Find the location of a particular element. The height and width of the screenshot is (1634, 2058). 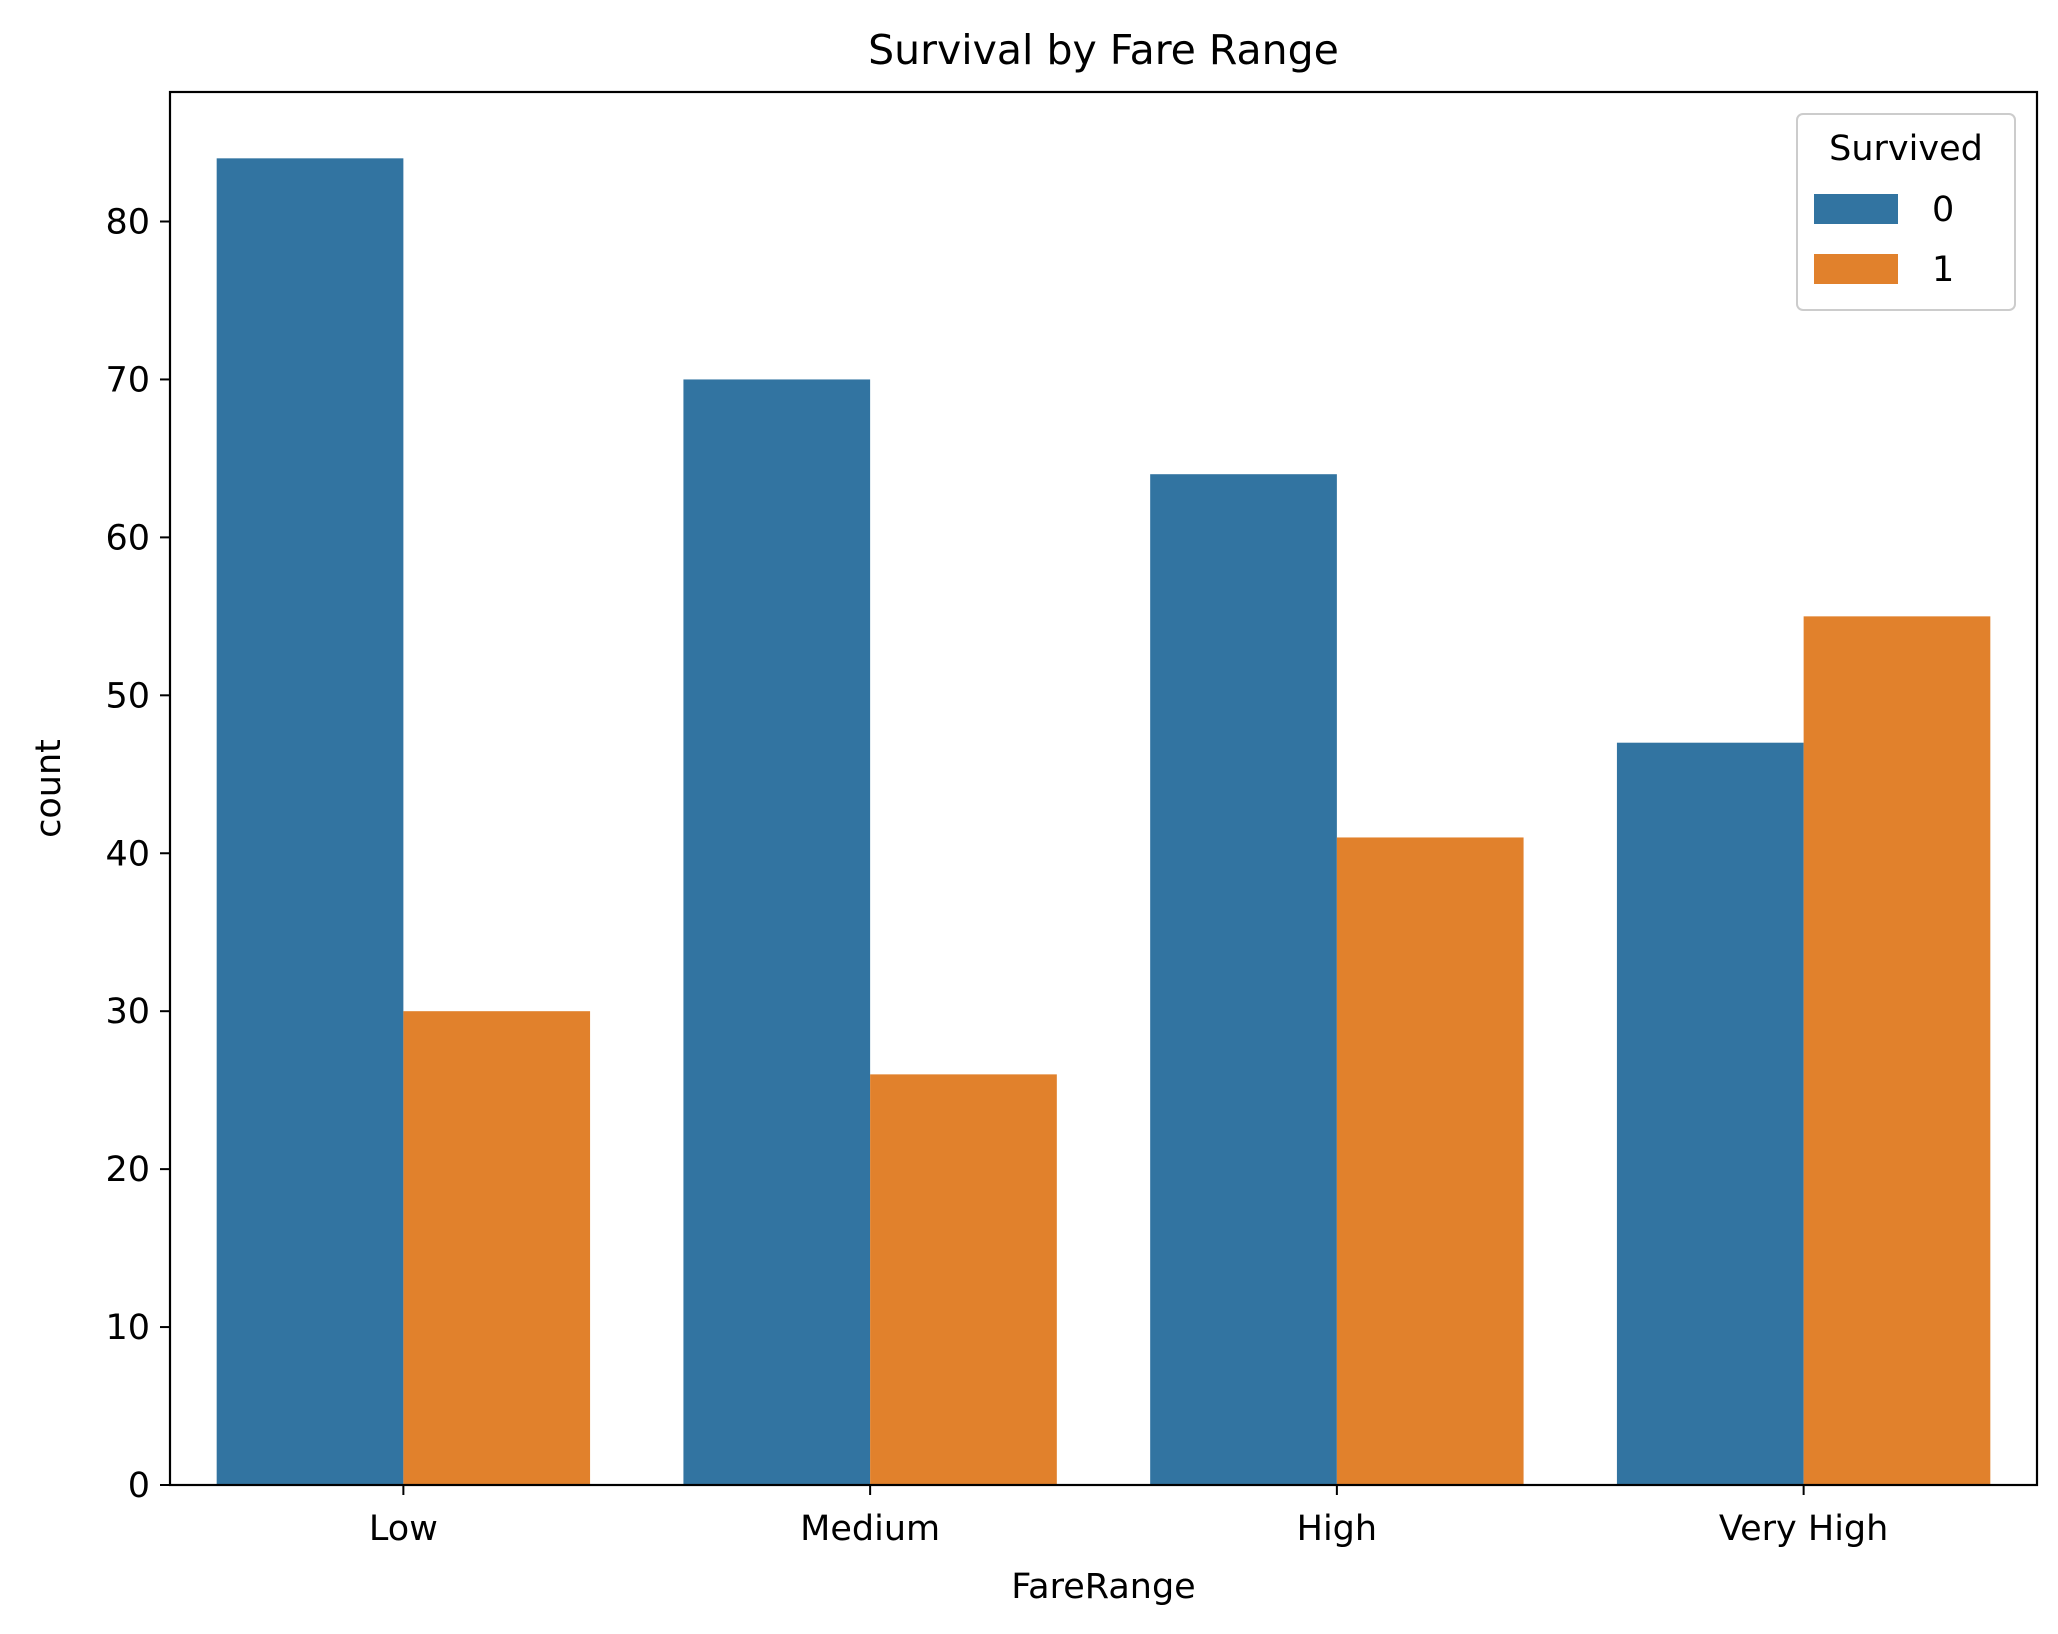

legend-title: Survived is located at coordinates (1906, 149).